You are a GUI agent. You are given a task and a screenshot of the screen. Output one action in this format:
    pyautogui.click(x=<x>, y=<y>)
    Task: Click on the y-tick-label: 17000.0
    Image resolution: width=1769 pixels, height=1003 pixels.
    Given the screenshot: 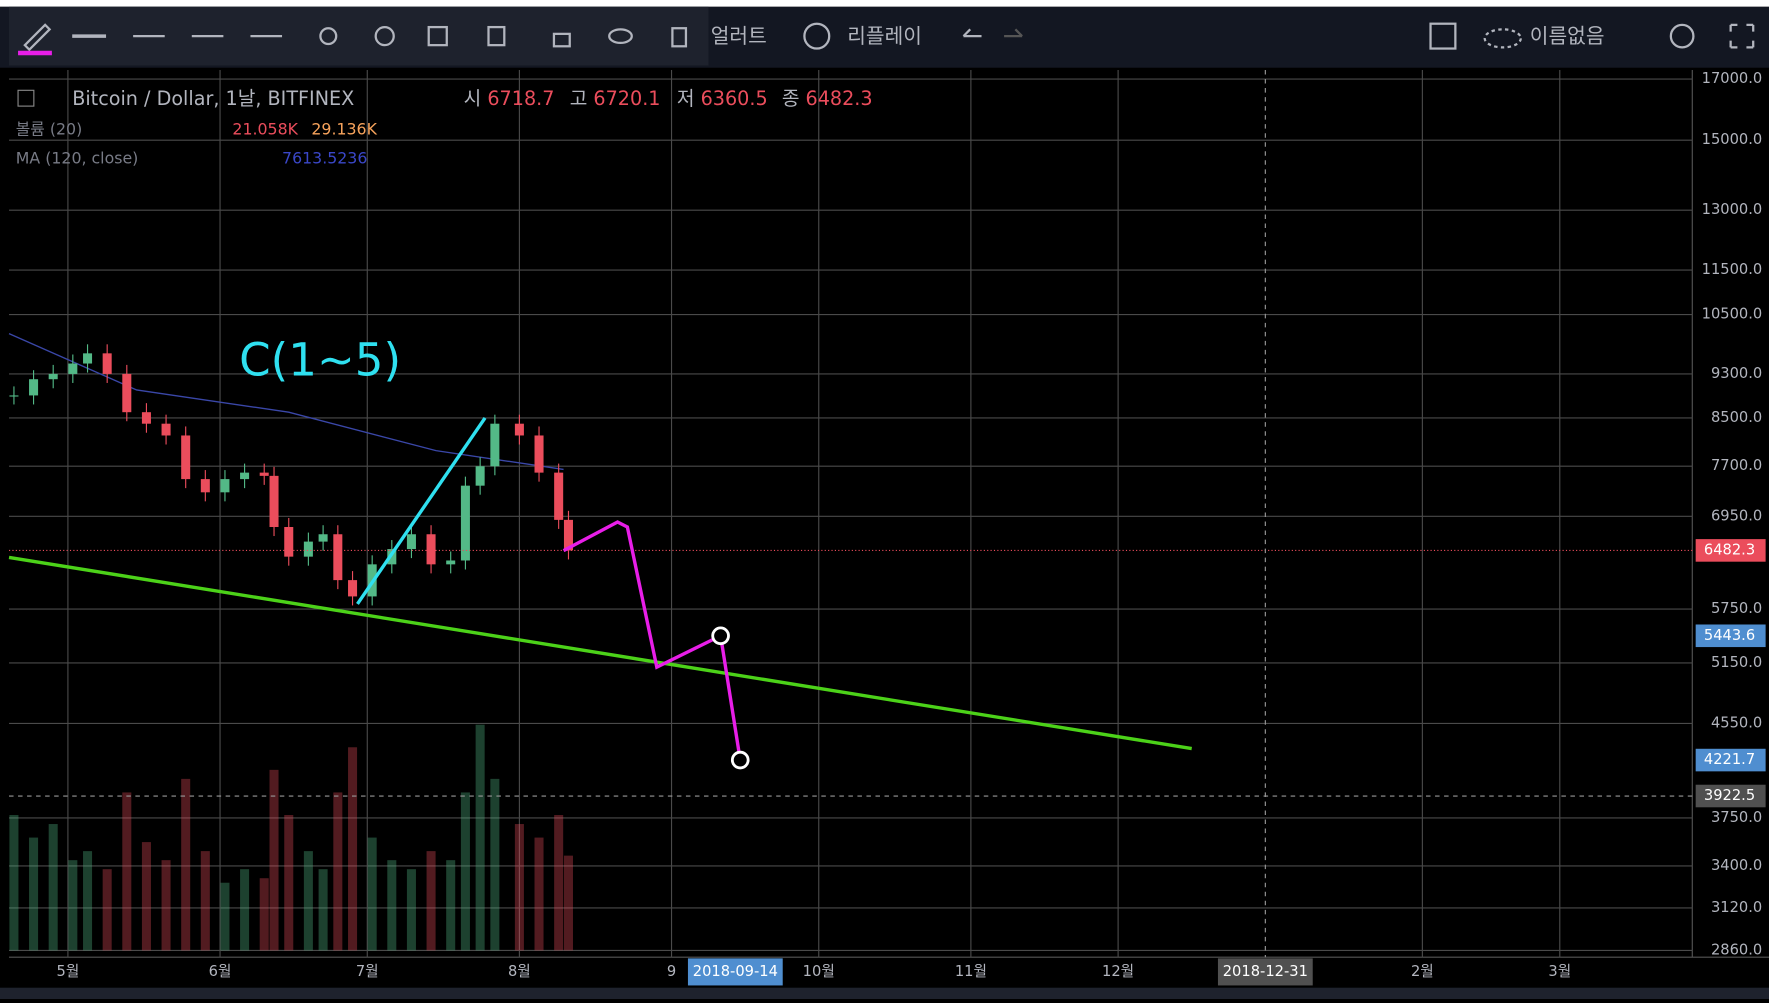 What is the action you would take?
    pyautogui.click(x=1732, y=78)
    